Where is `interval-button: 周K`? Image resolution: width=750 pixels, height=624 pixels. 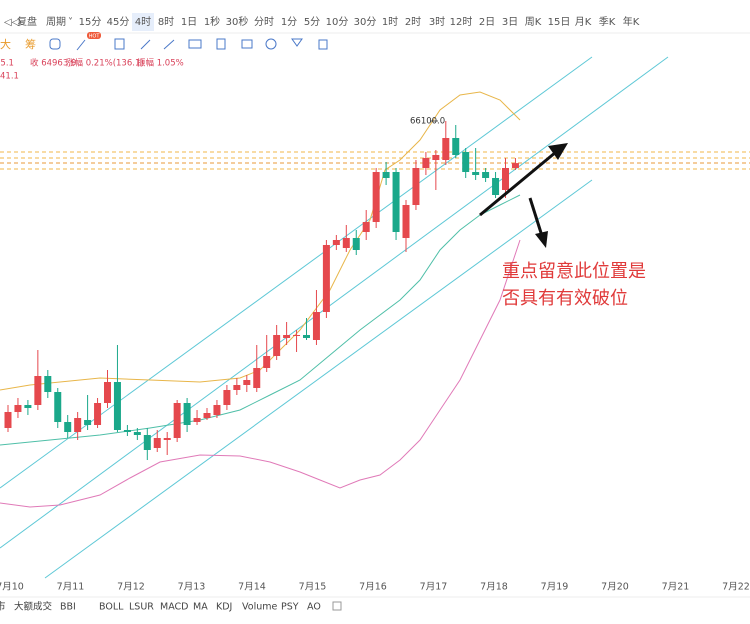
interval-button: 周K is located at coordinates (533, 22).